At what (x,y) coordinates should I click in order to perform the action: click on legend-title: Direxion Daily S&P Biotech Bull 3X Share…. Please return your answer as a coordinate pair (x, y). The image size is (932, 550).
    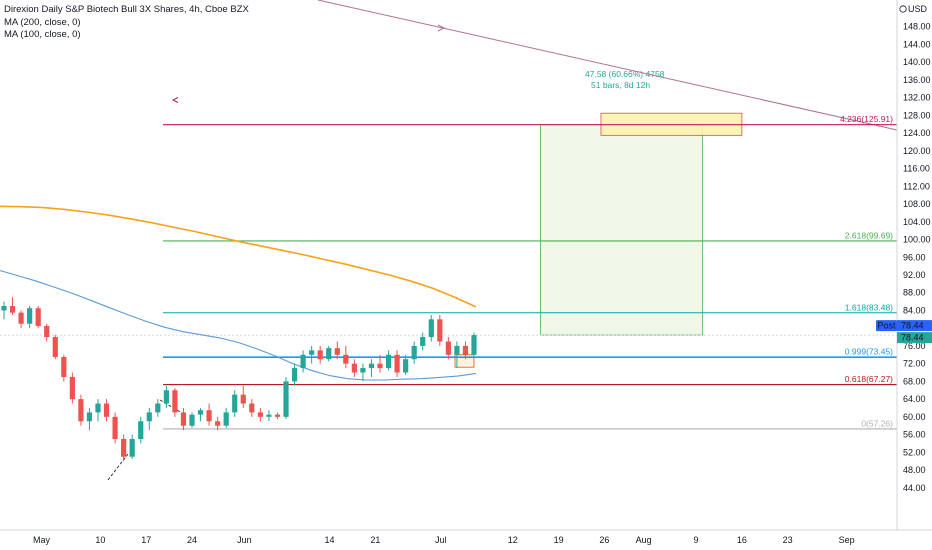
    Looking at the image, I should click on (126, 9).